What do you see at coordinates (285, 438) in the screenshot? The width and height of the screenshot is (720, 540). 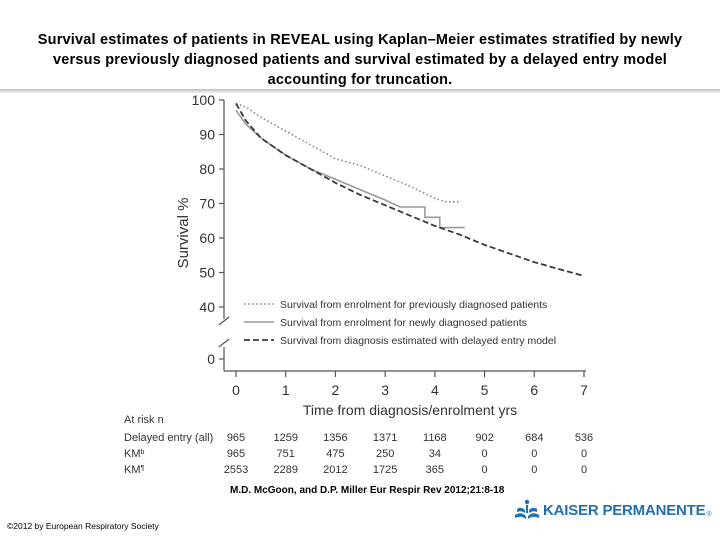 I see `at-risk-value: 1259` at bounding box center [285, 438].